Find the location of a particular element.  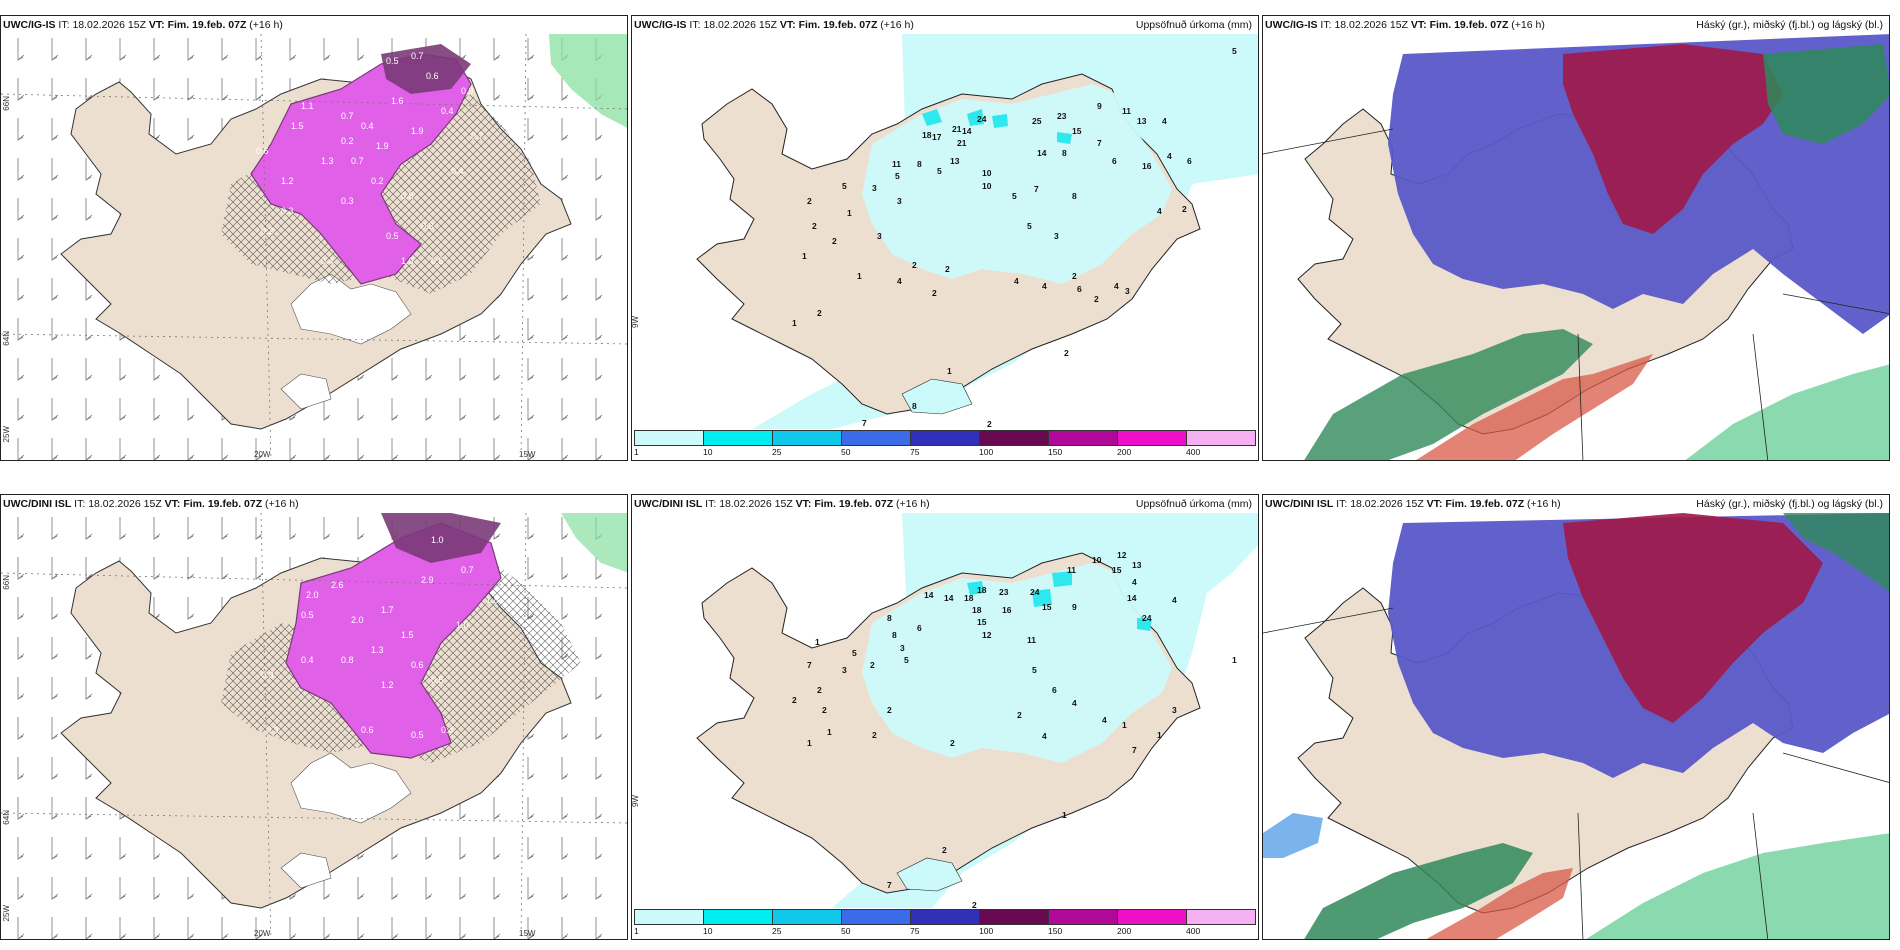

svg-text: 11 is located at coordinates (1071, 570).